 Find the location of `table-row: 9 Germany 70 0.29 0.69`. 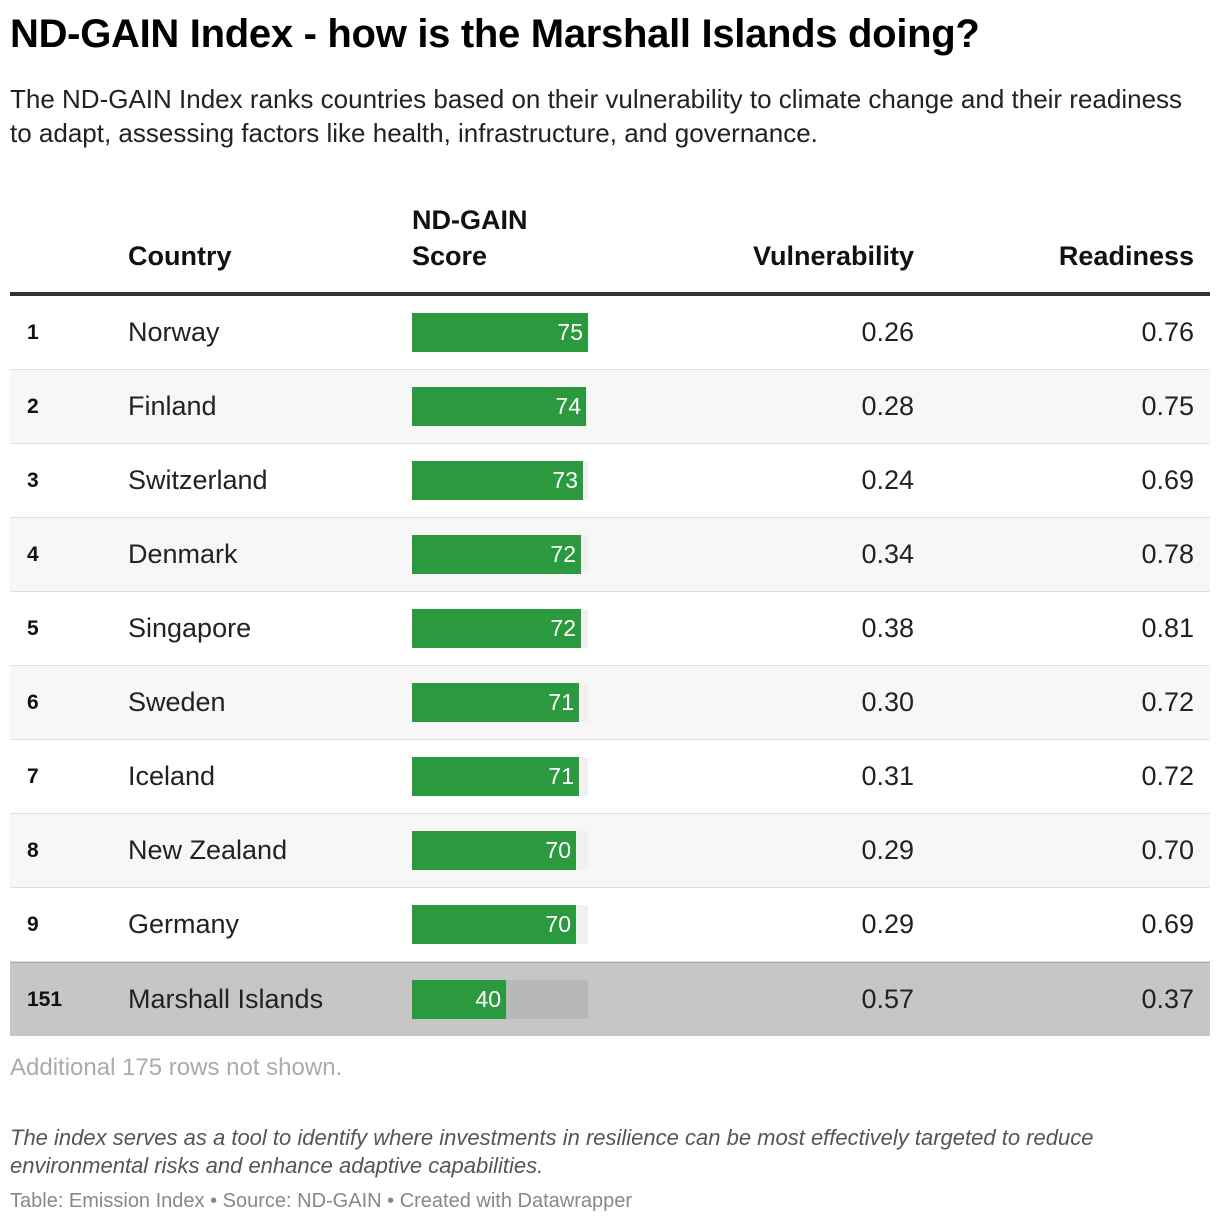

table-row: 9 Germany 70 0.29 0.69 is located at coordinates (610, 925).